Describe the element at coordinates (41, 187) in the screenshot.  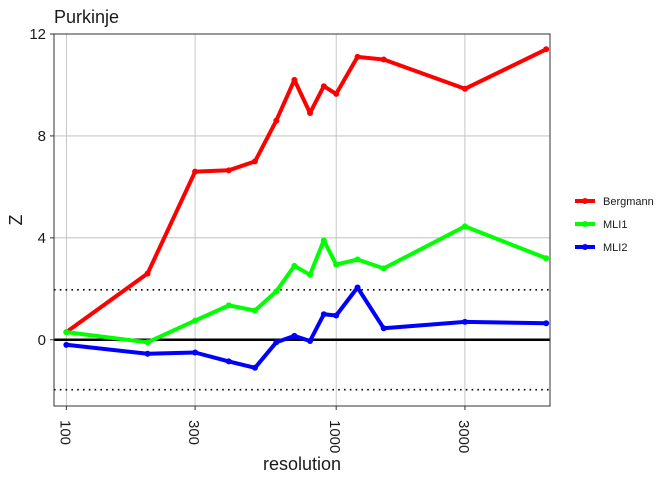
I see `y-axis-ticks: 0 4 8 12` at that location.